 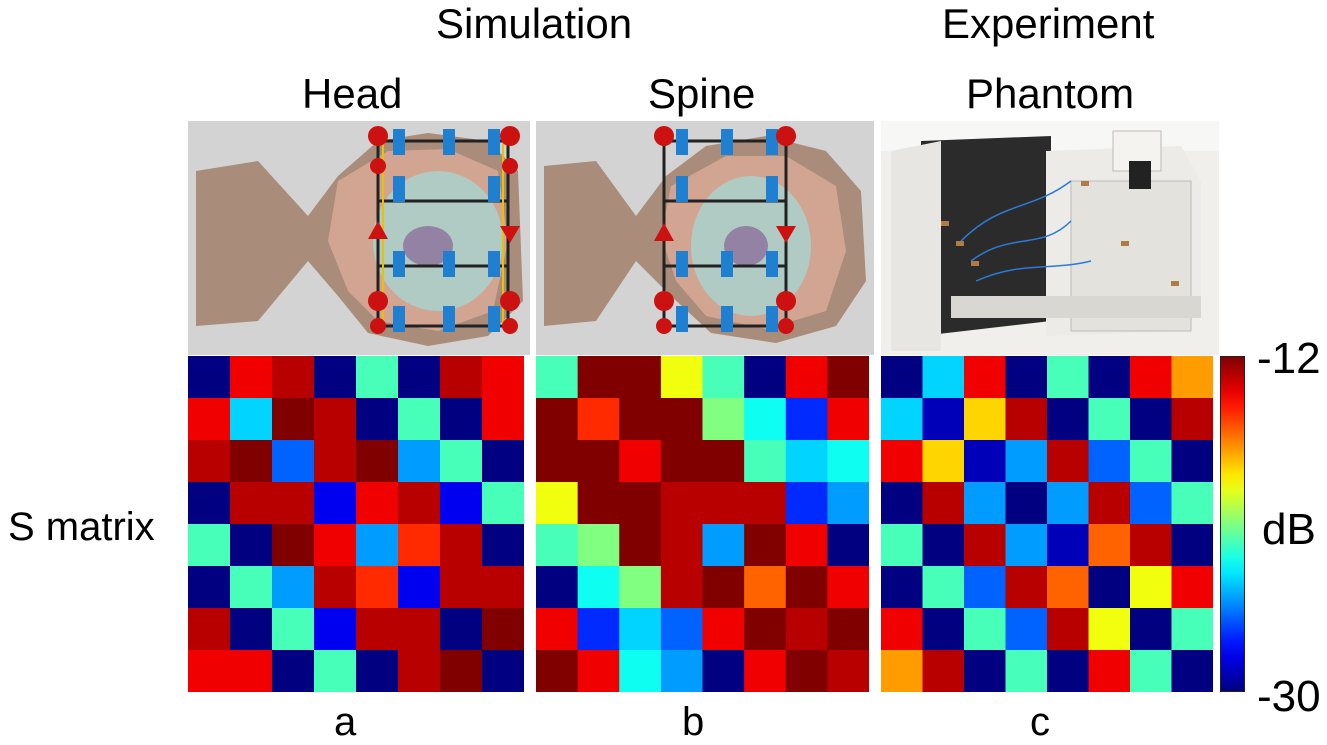 I want to click on s-matrix-heatmap-spine, so click(x=702, y=524).